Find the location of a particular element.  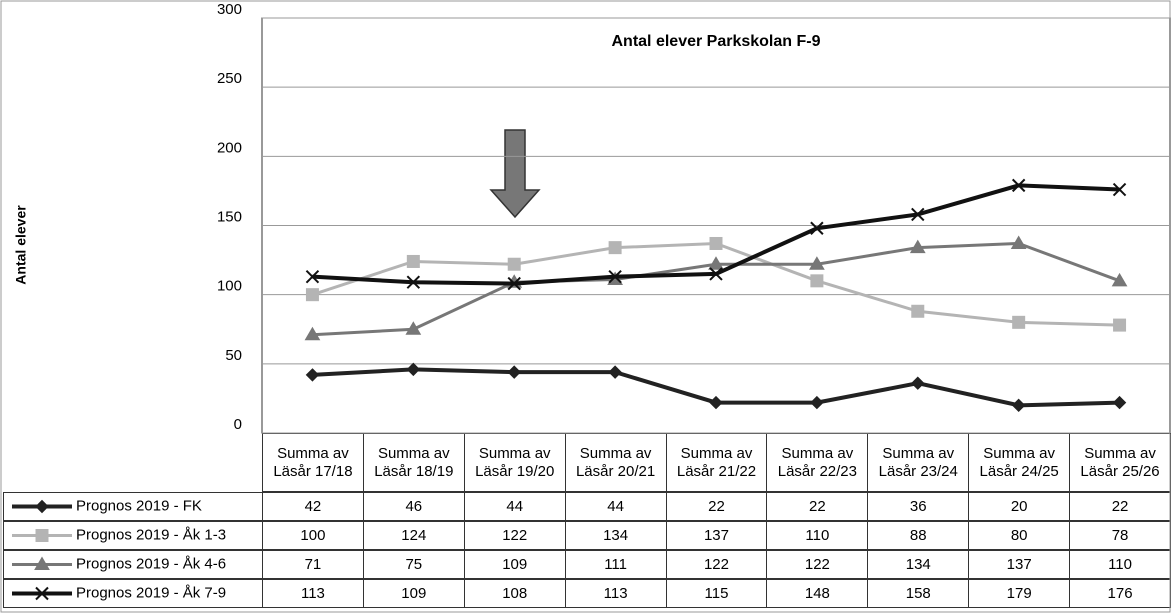

legend-label: Prognos 2019 - Åk 4-6 is located at coordinates (151, 563).